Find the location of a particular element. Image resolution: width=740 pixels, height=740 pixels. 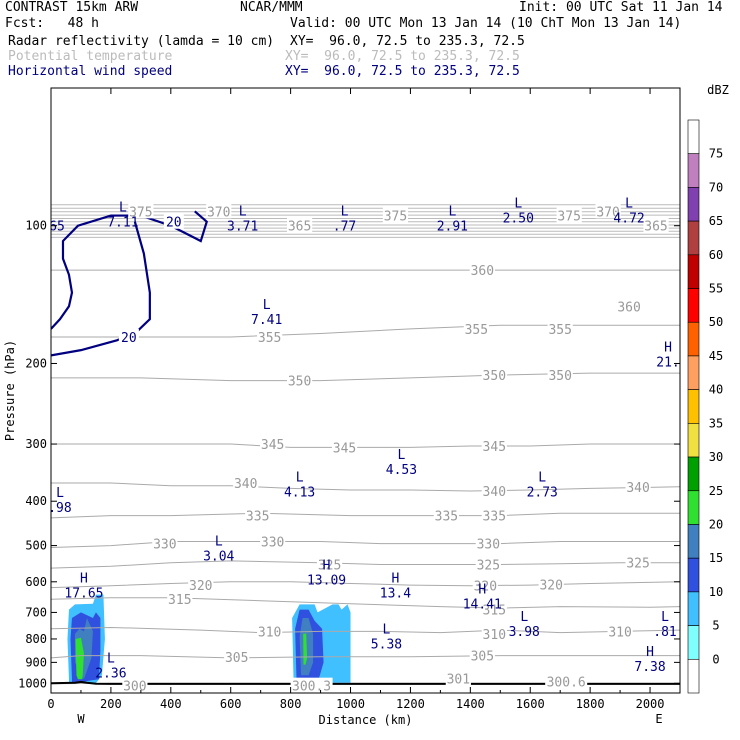

theta-label: 315 is located at coordinates (179, 600).